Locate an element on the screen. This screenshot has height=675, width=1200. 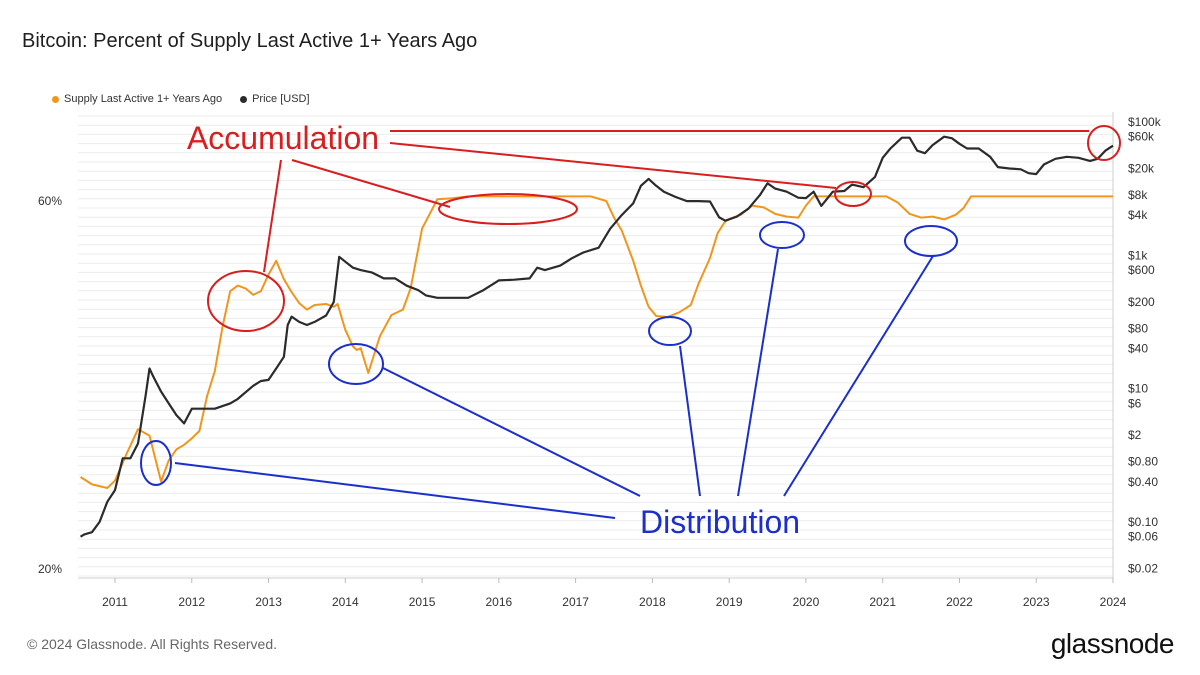
x-tick-label: 2024 is located at coordinates (1113, 602).